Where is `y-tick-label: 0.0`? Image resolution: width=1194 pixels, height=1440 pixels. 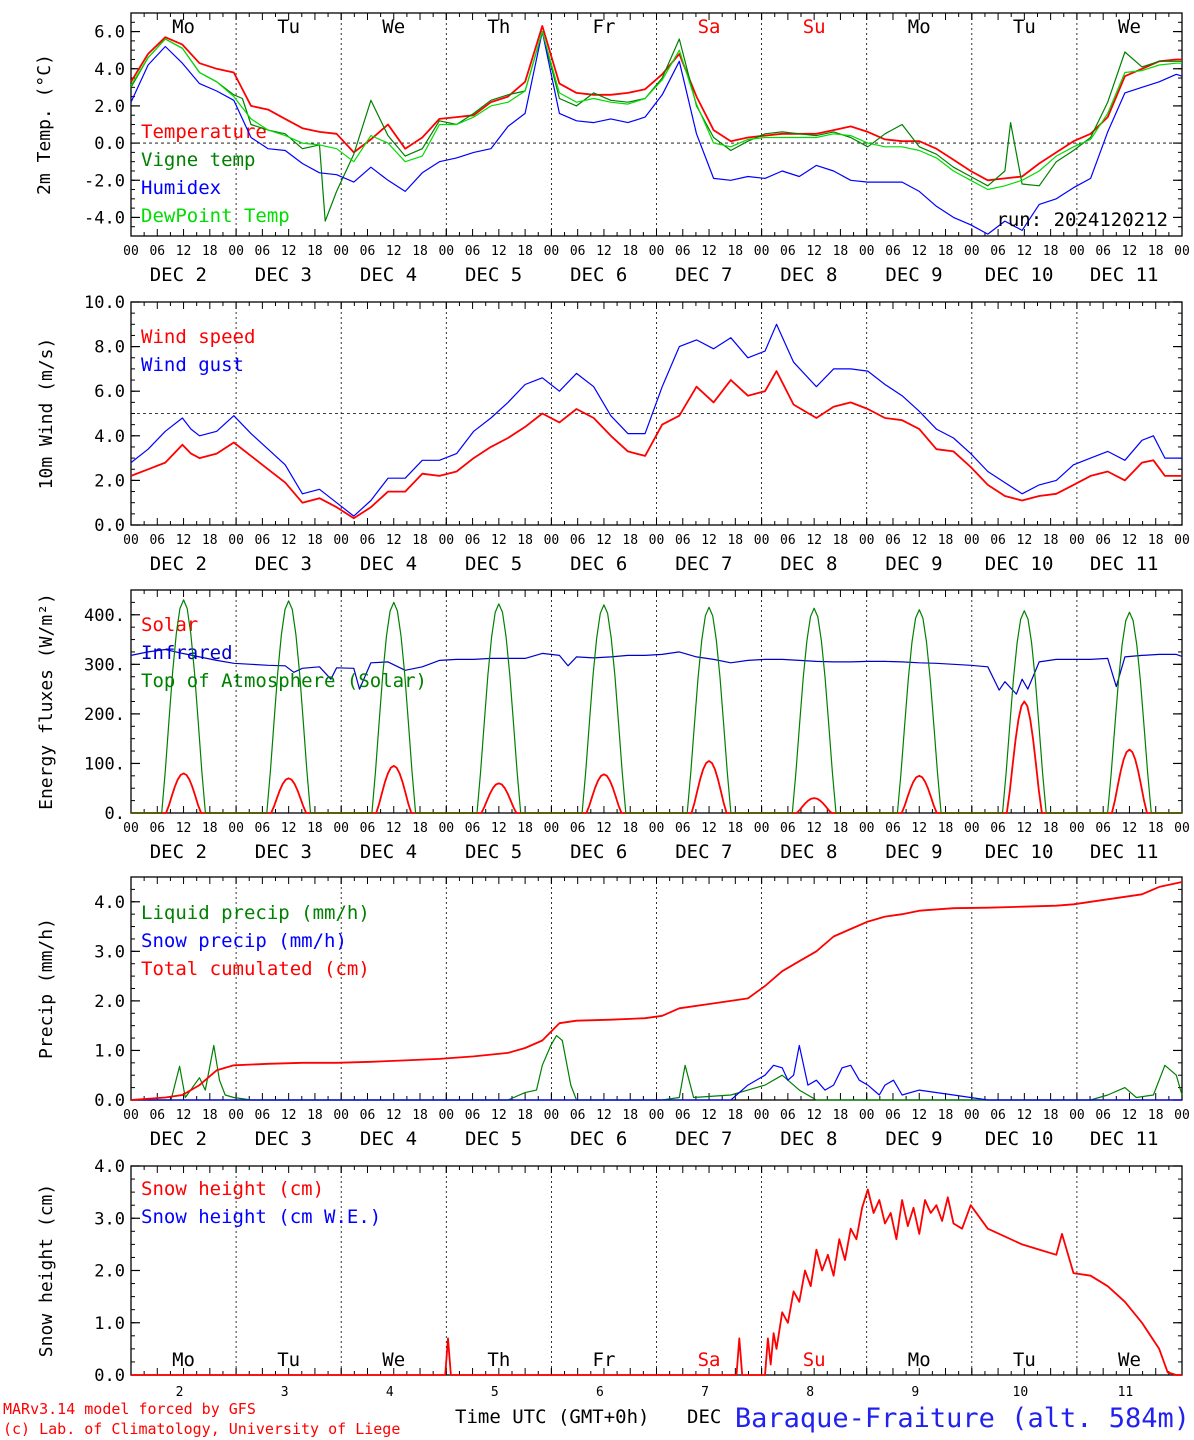 y-tick-label: 0.0 is located at coordinates (109, 1376).